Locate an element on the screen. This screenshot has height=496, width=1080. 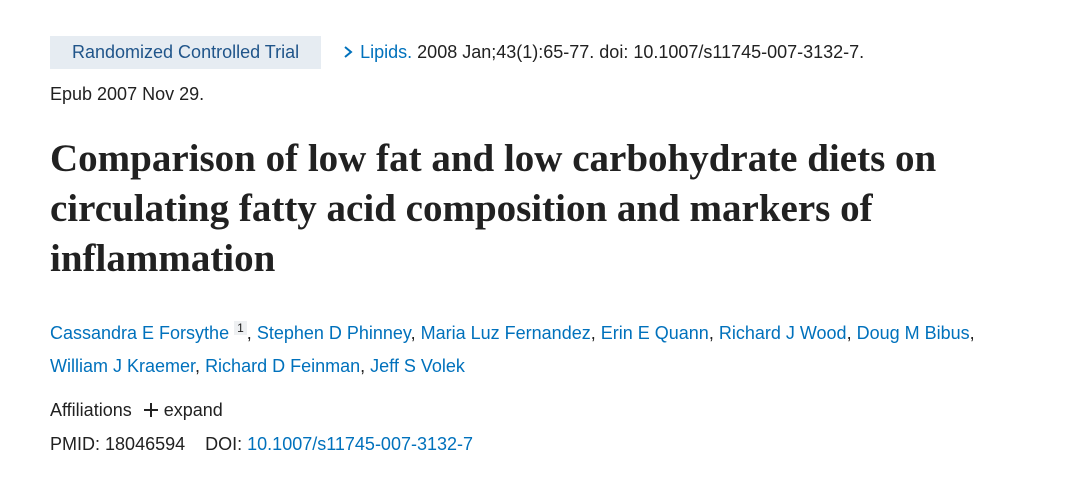
author-link: William J Kraemer is located at coordinates (123, 366).